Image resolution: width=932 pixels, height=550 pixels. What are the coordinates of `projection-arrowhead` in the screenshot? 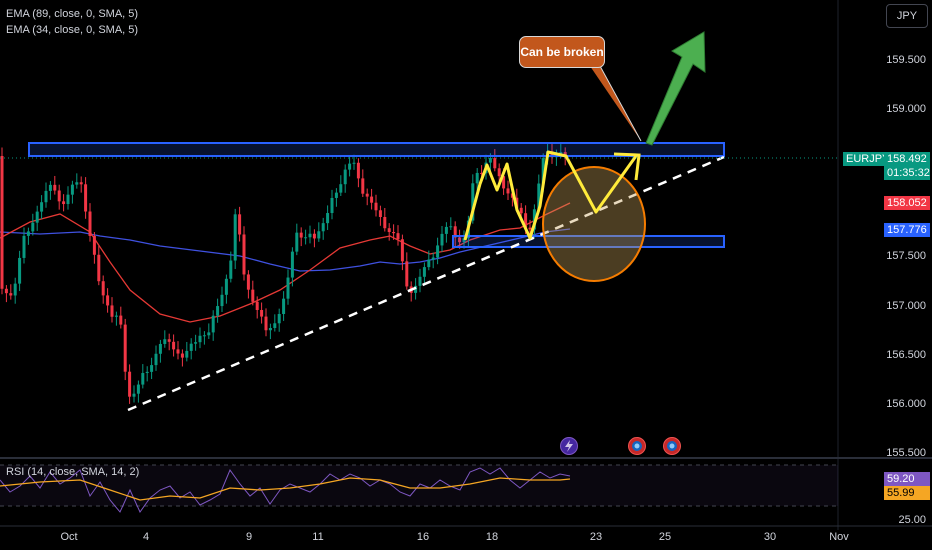 It's located at (627, 166).